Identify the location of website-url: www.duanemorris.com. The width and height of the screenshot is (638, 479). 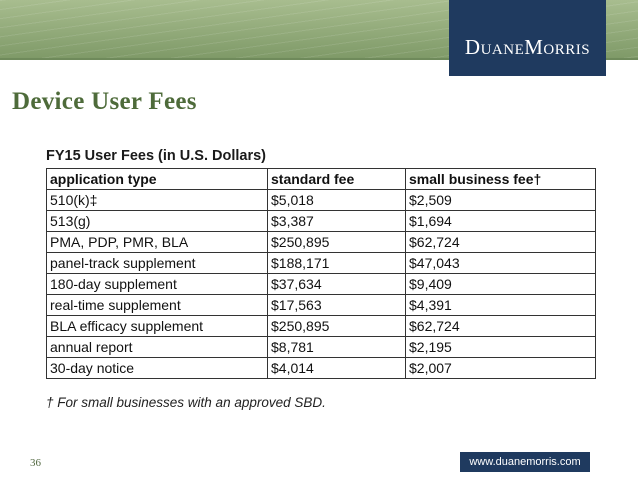
(525, 462).